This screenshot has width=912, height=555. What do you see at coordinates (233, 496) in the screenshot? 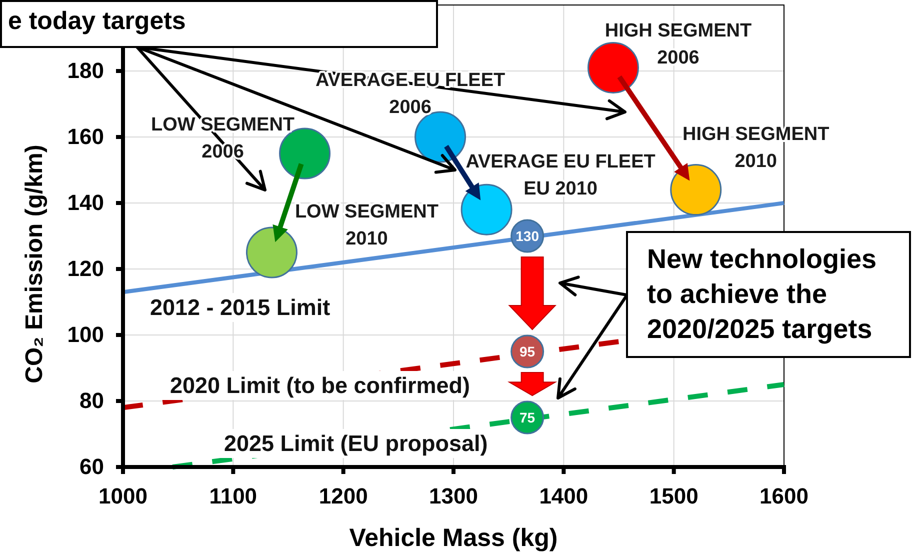
I see `x-tick-label: 1100` at bounding box center [233, 496].